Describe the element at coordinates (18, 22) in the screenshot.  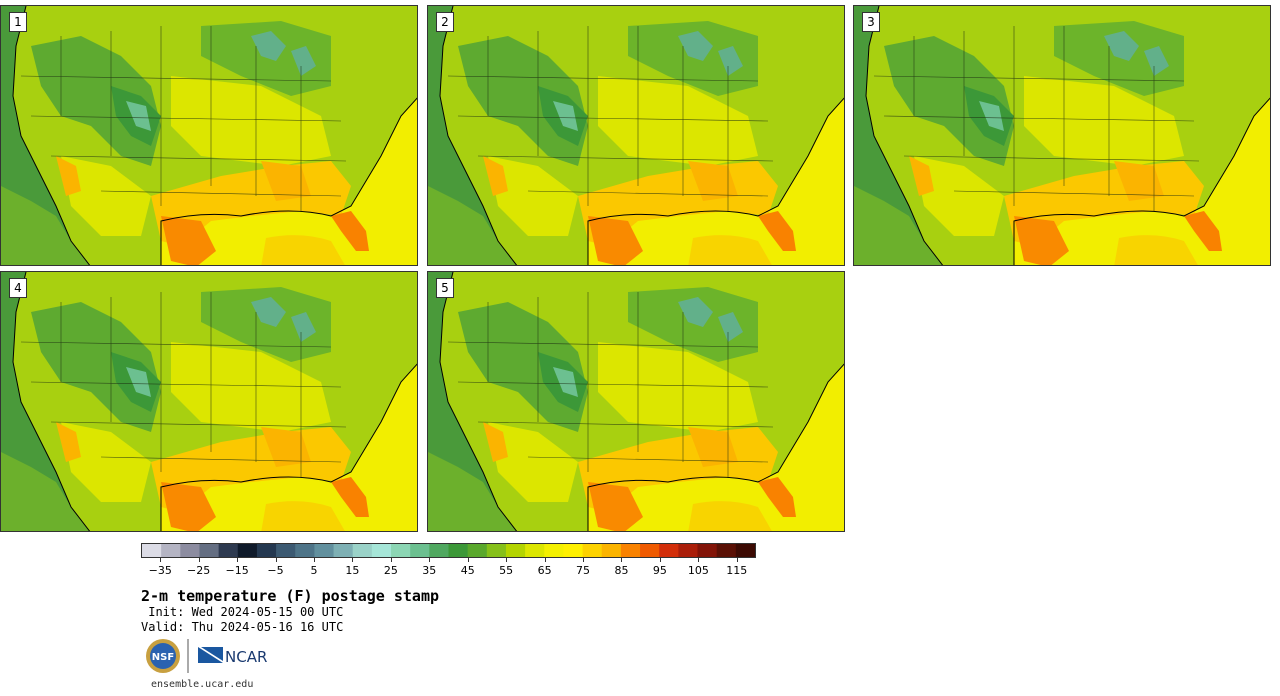
I see `panel-number: 1` at that location.